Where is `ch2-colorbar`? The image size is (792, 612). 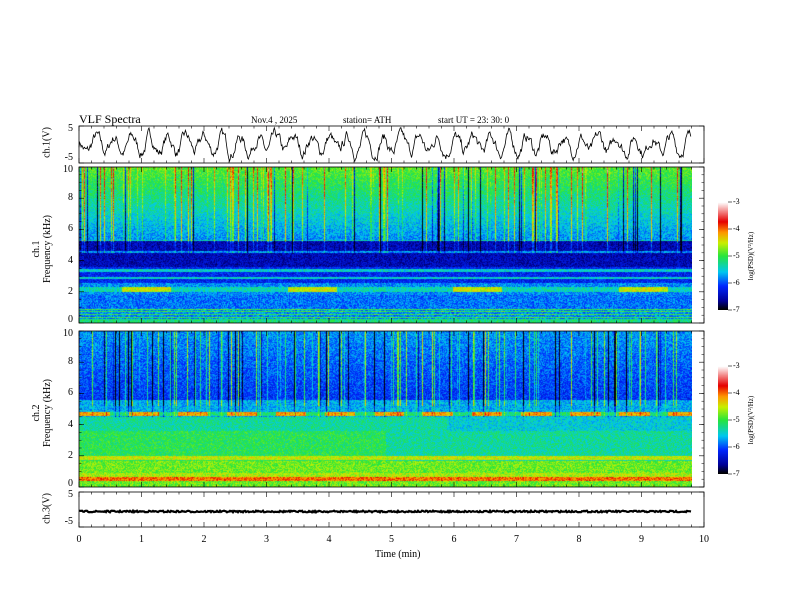 ch2-colorbar is located at coordinates (723, 420).